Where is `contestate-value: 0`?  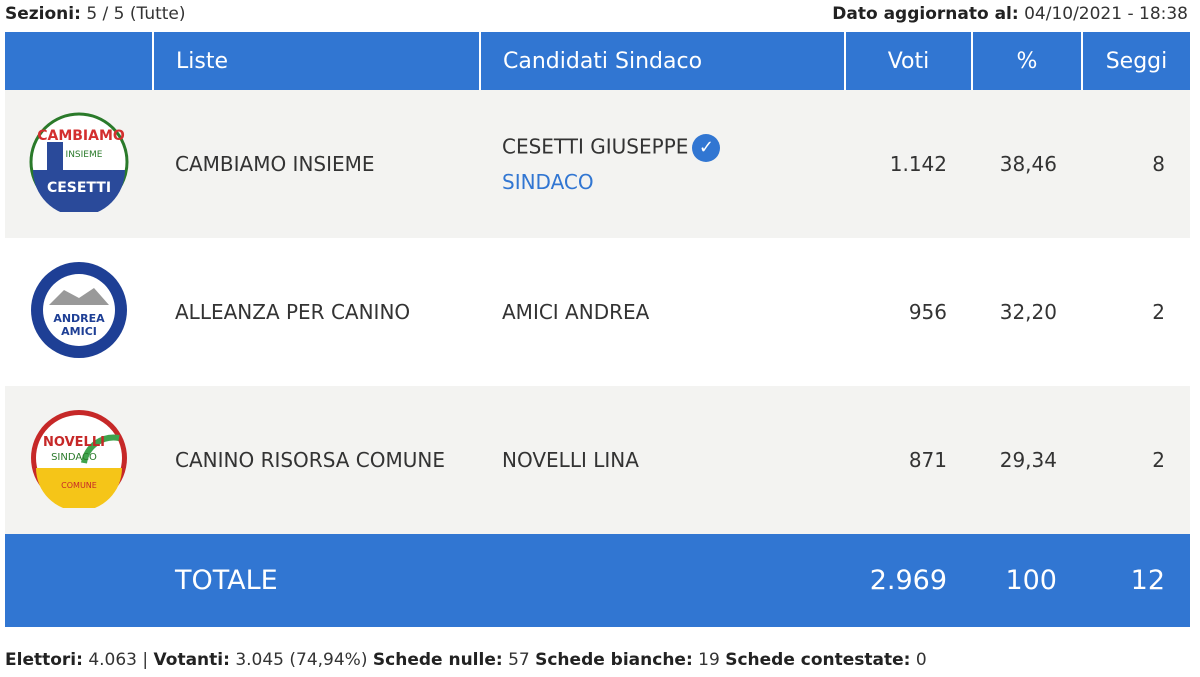 contestate-value: 0 is located at coordinates (921, 660).